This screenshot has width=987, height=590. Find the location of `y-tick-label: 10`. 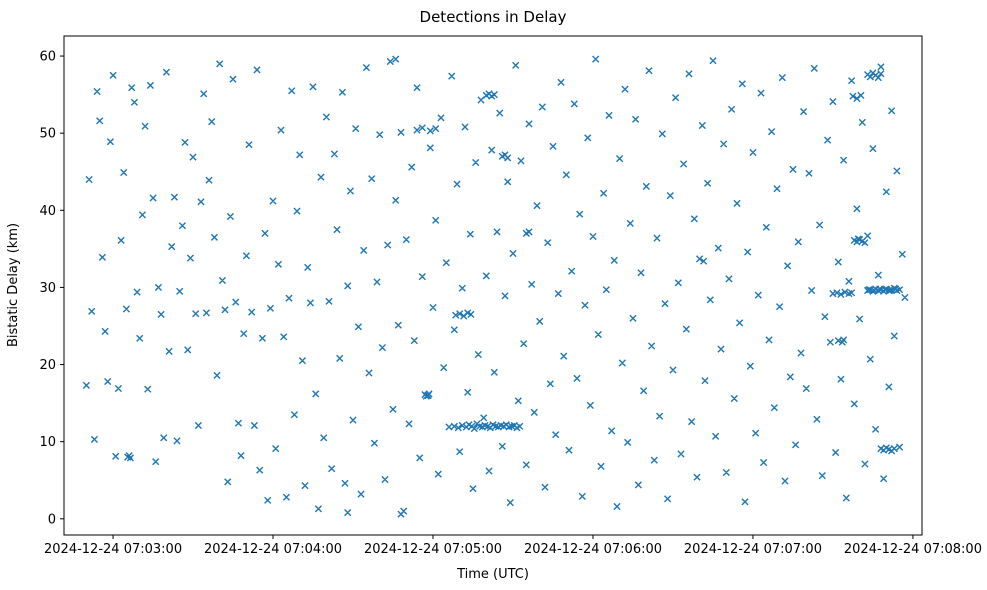

y-tick-label: 10 is located at coordinates (47, 442).